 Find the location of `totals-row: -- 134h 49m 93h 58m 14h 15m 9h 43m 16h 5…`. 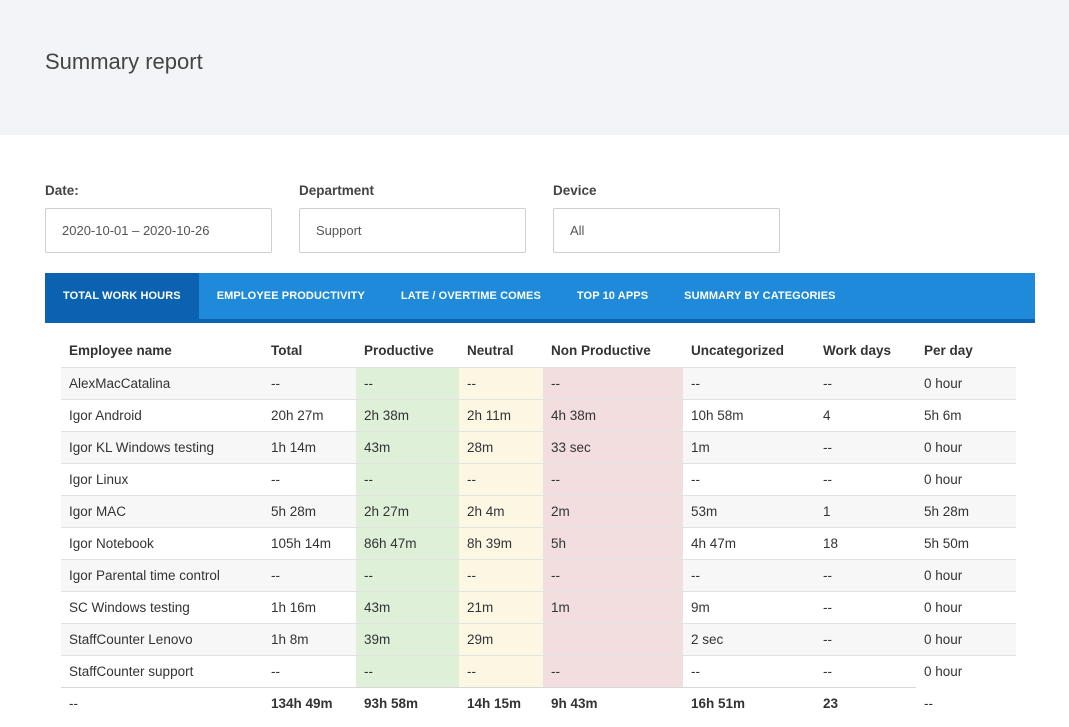

totals-row: -- 134h 49m 93h 58m 14h 15m 9h 43m 16h 5… is located at coordinates (538, 702).